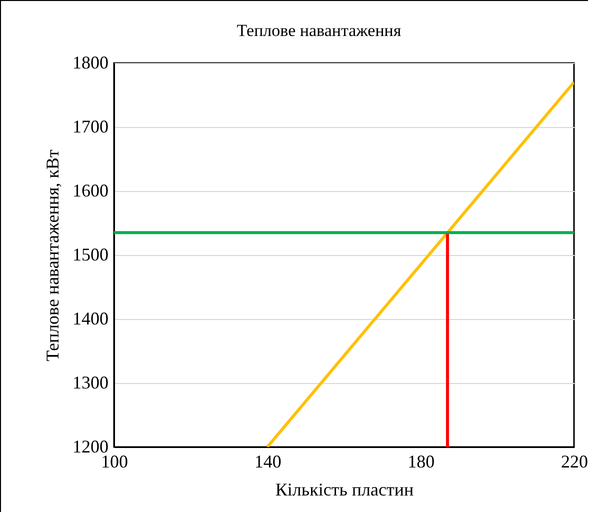  What do you see at coordinates (421, 462) in the screenshot?
I see `x-tick-label: 180` at bounding box center [421, 462].